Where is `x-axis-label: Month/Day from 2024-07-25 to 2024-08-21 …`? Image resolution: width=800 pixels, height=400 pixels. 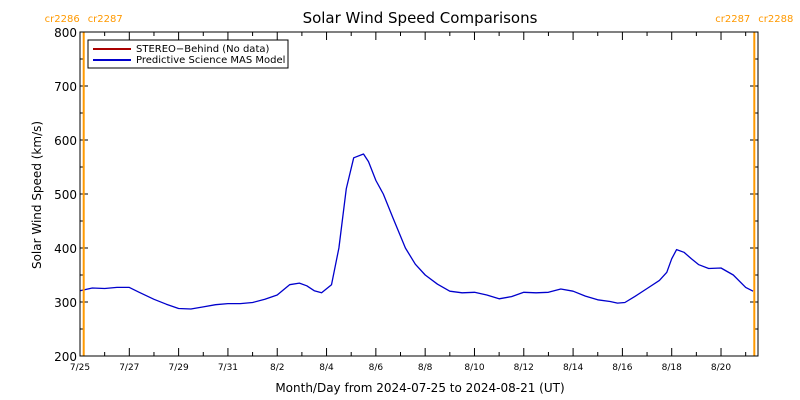
x-axis-label: Month/Day from 2024-07-25 to 2024-08-21 … is located at coordinates (419, 388).